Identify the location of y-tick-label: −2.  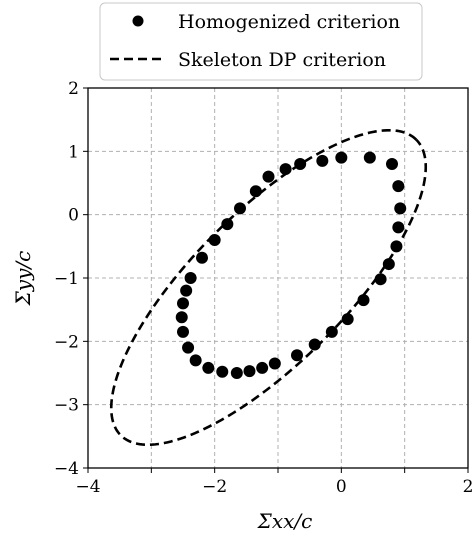
(66, 342).